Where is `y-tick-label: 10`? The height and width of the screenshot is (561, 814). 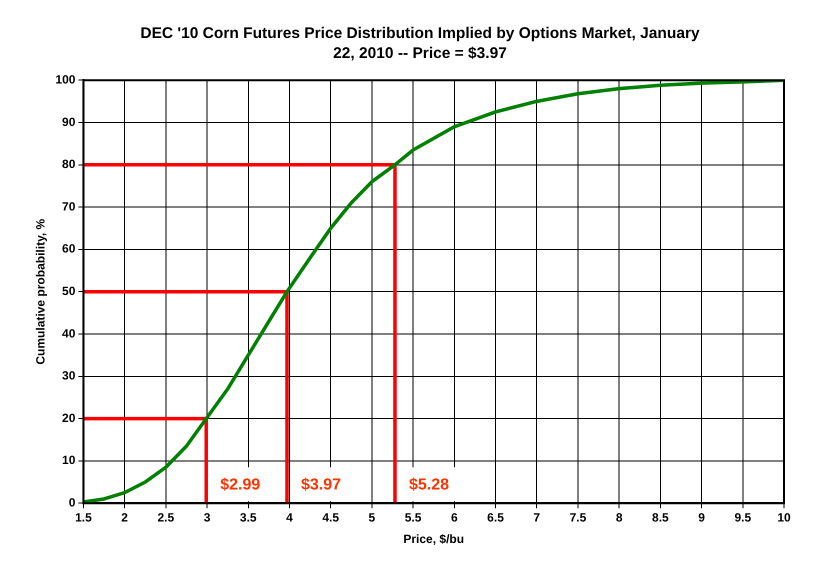
y-tick-label: 10 is located at coordinates (69, 460).